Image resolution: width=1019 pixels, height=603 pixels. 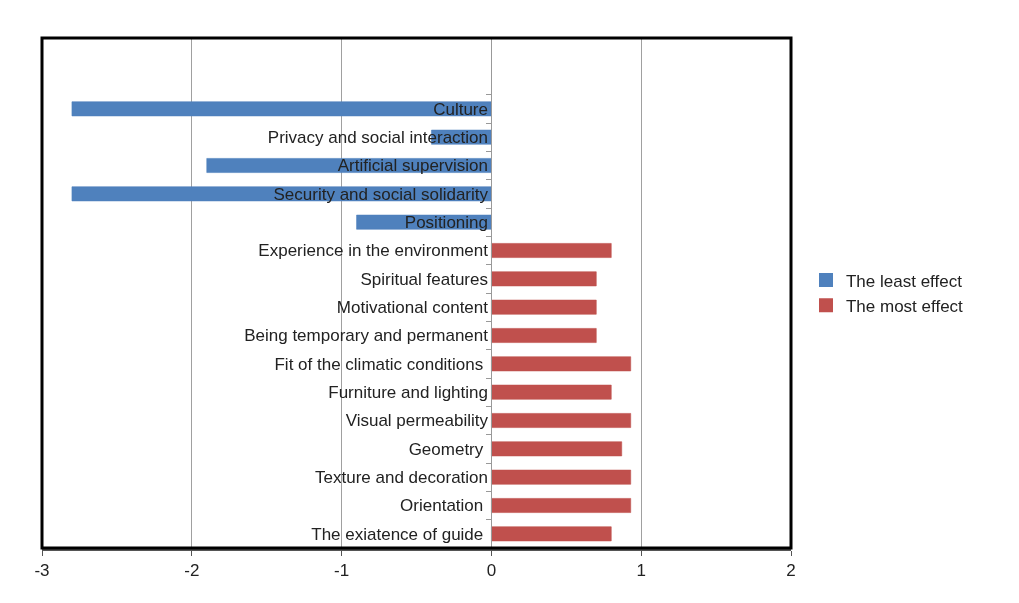 What do you see at coordinates (408, 393) in the screenshot?
I see `y-tick-label: Furniture and lighting` at bounding box center [408, 393].